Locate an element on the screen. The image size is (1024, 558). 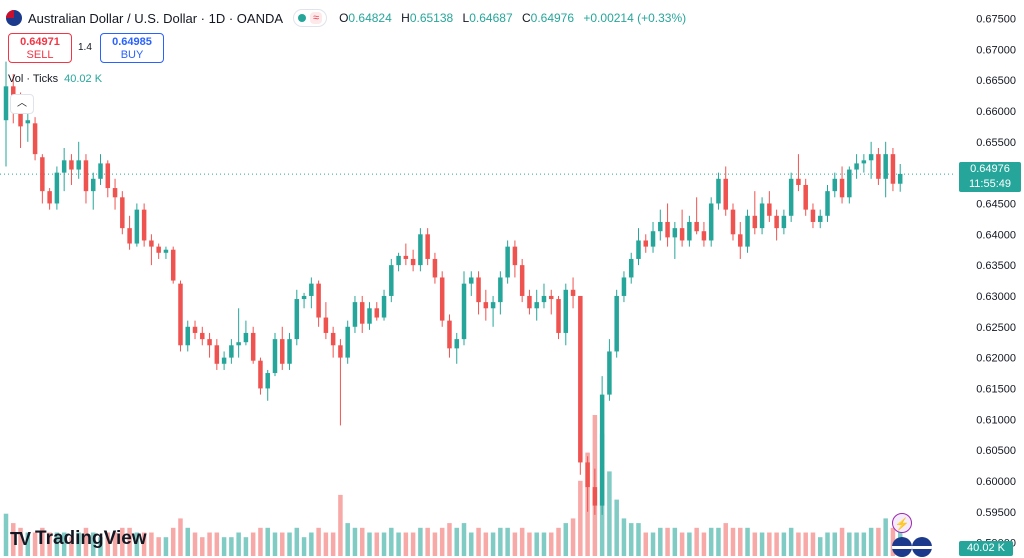
volume-legend: Vol · Ticks 40.02 K is located at coordinates (55, 79).